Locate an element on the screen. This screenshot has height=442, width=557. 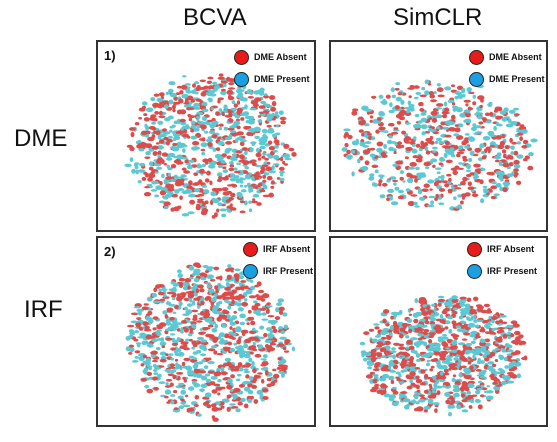
blue-circle-icon is located at coordinates (474, 271).